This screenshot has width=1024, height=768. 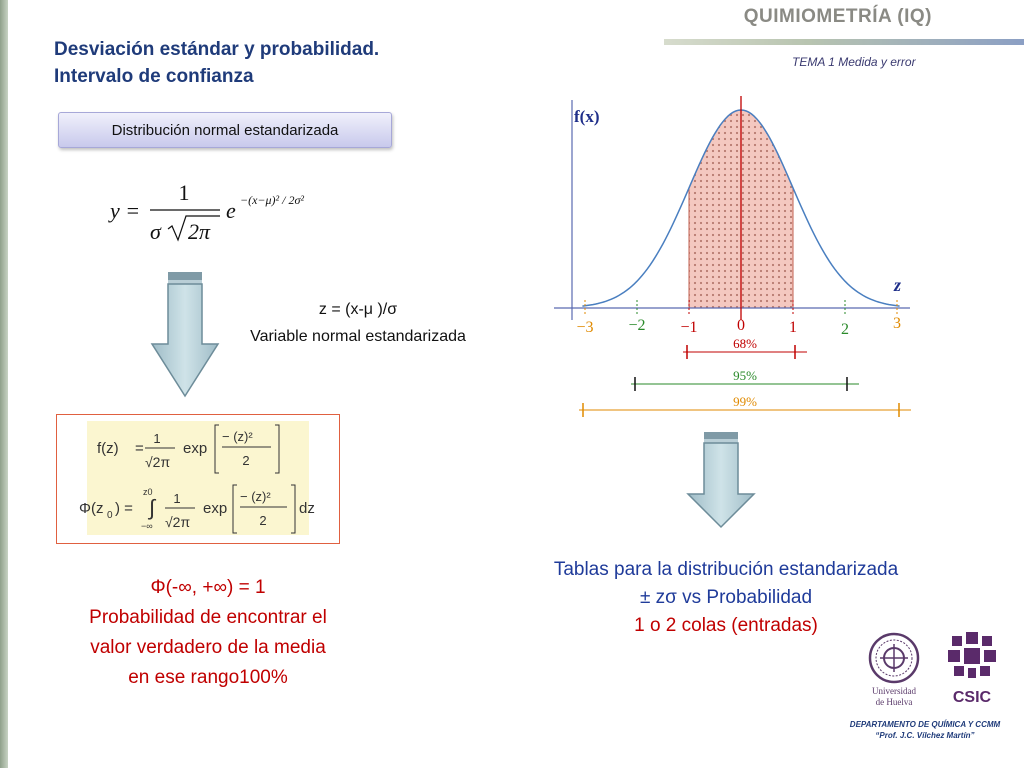 I want to click on fz-lhs: f(z), so click(x=108, y=448).